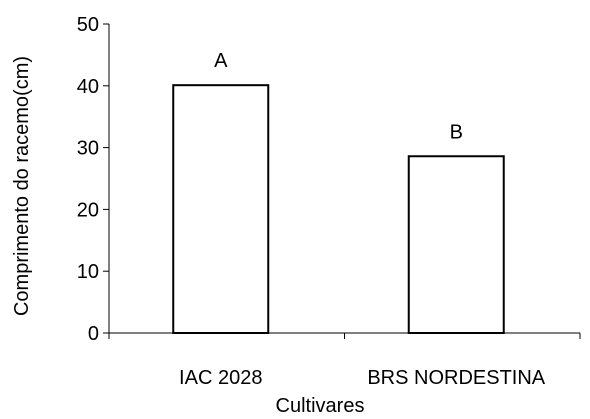  I want to click on y-tick-label: 30, so click(88, 149).